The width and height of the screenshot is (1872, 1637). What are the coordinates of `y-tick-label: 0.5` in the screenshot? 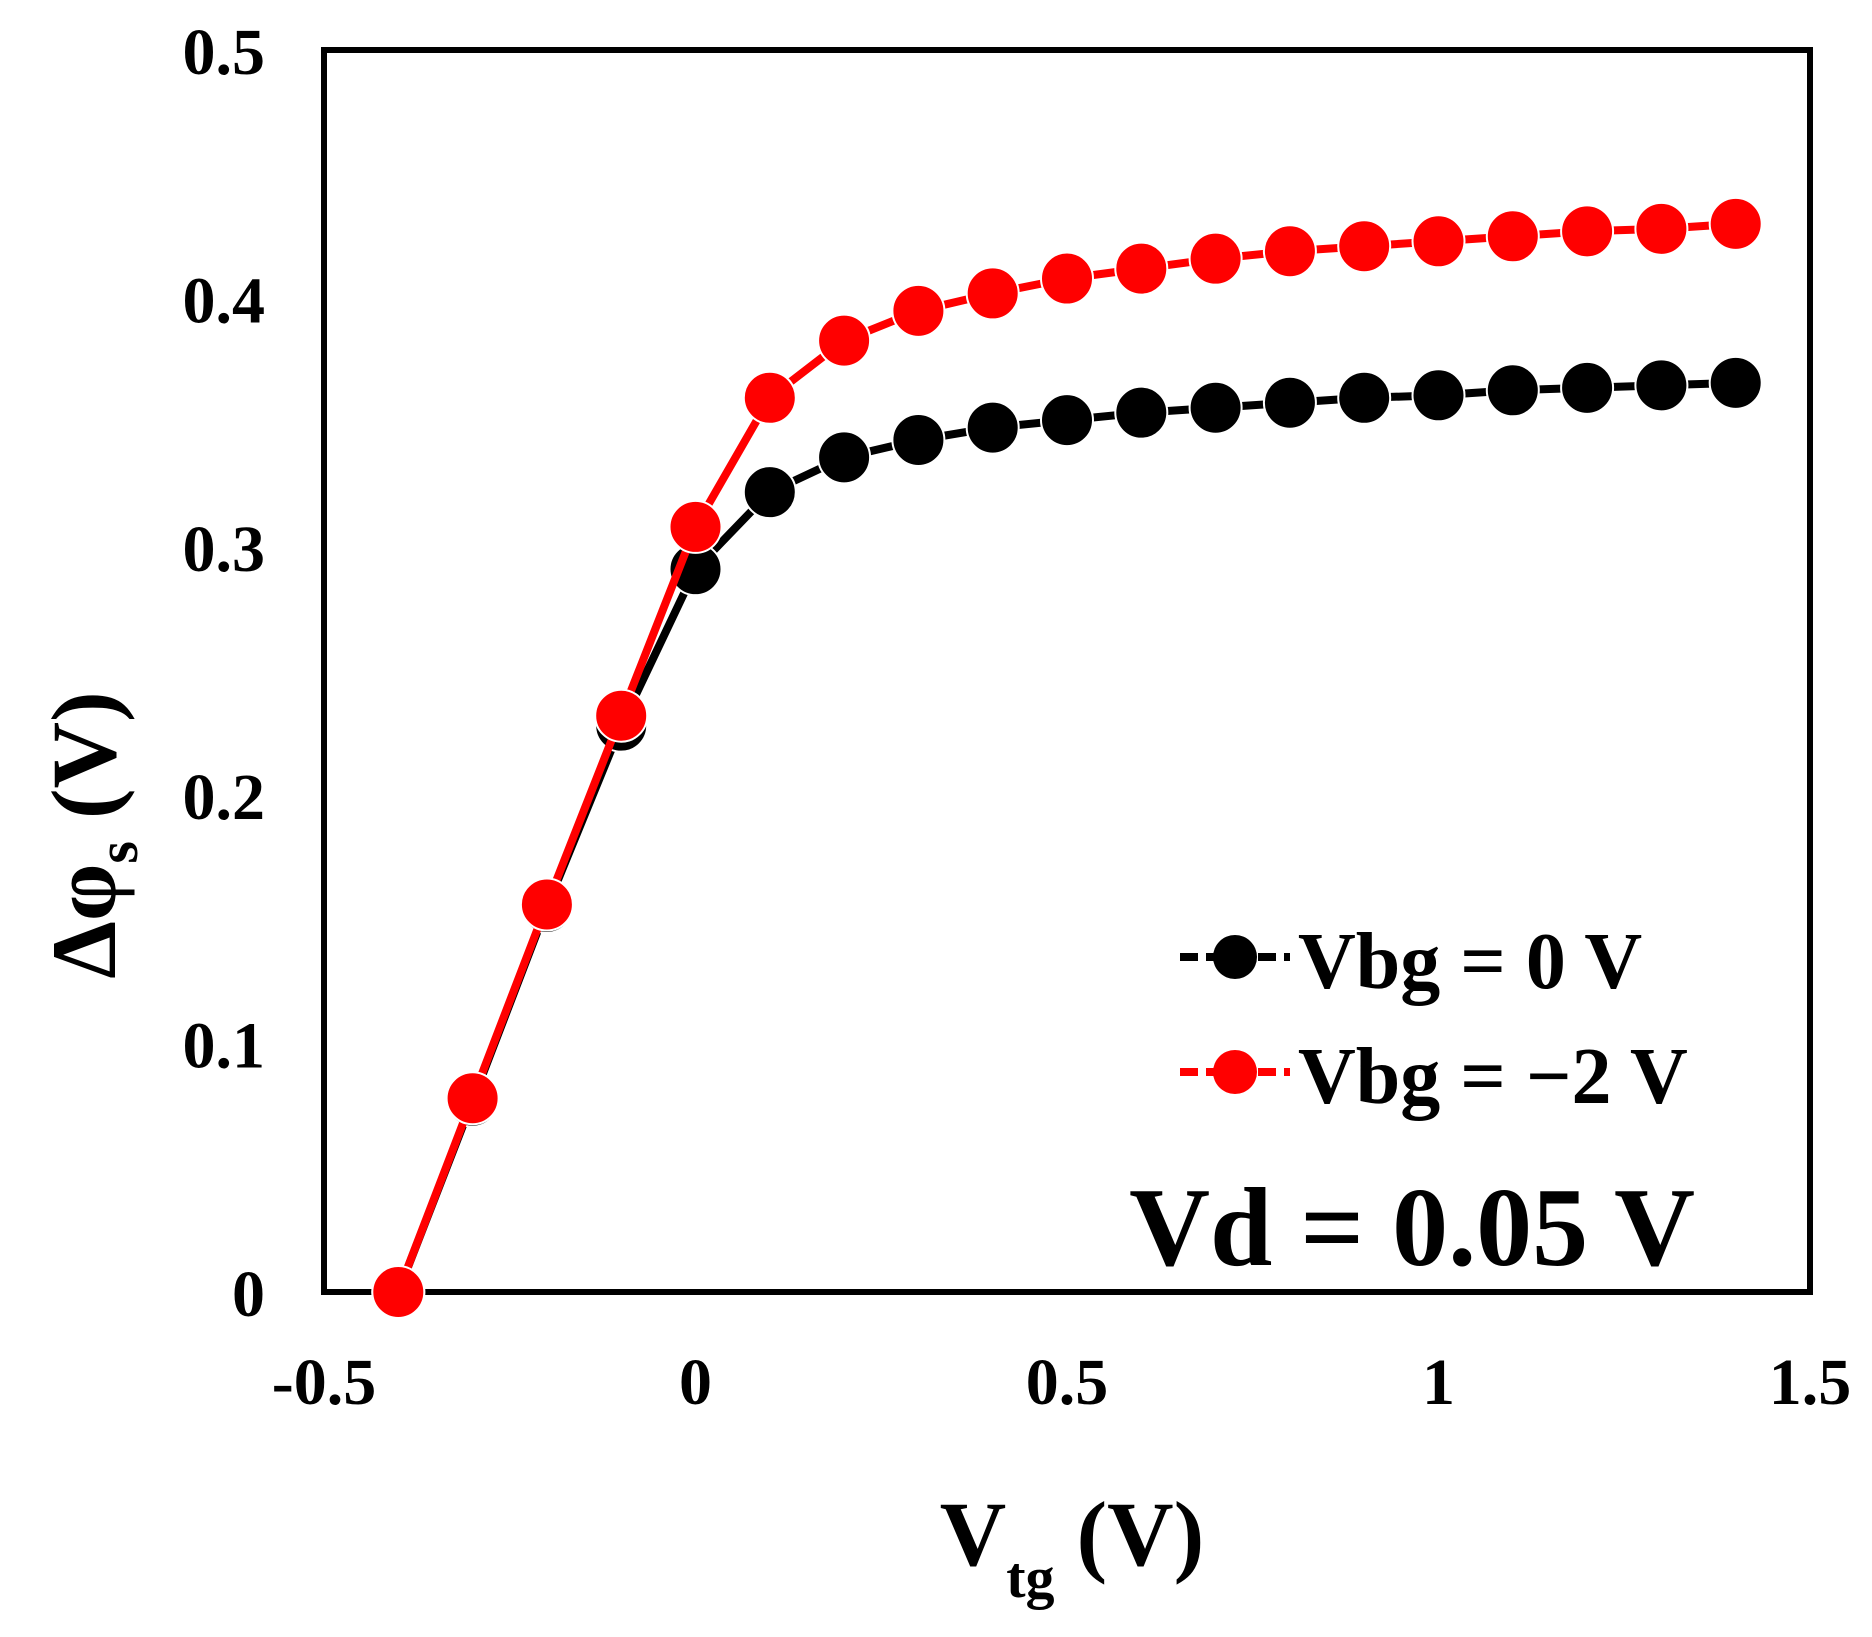 It's located at (224, 52).